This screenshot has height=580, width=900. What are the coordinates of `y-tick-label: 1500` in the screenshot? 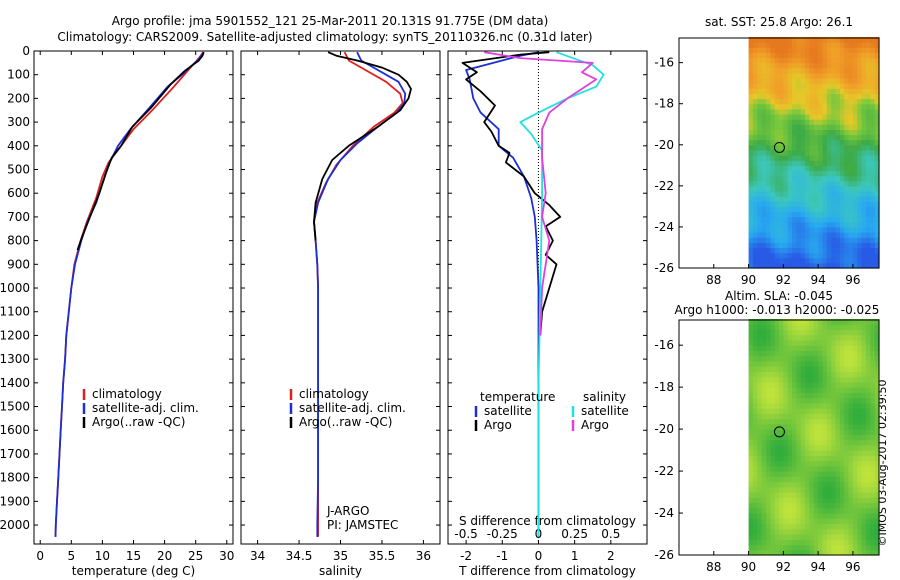 It's located at (15, 407).